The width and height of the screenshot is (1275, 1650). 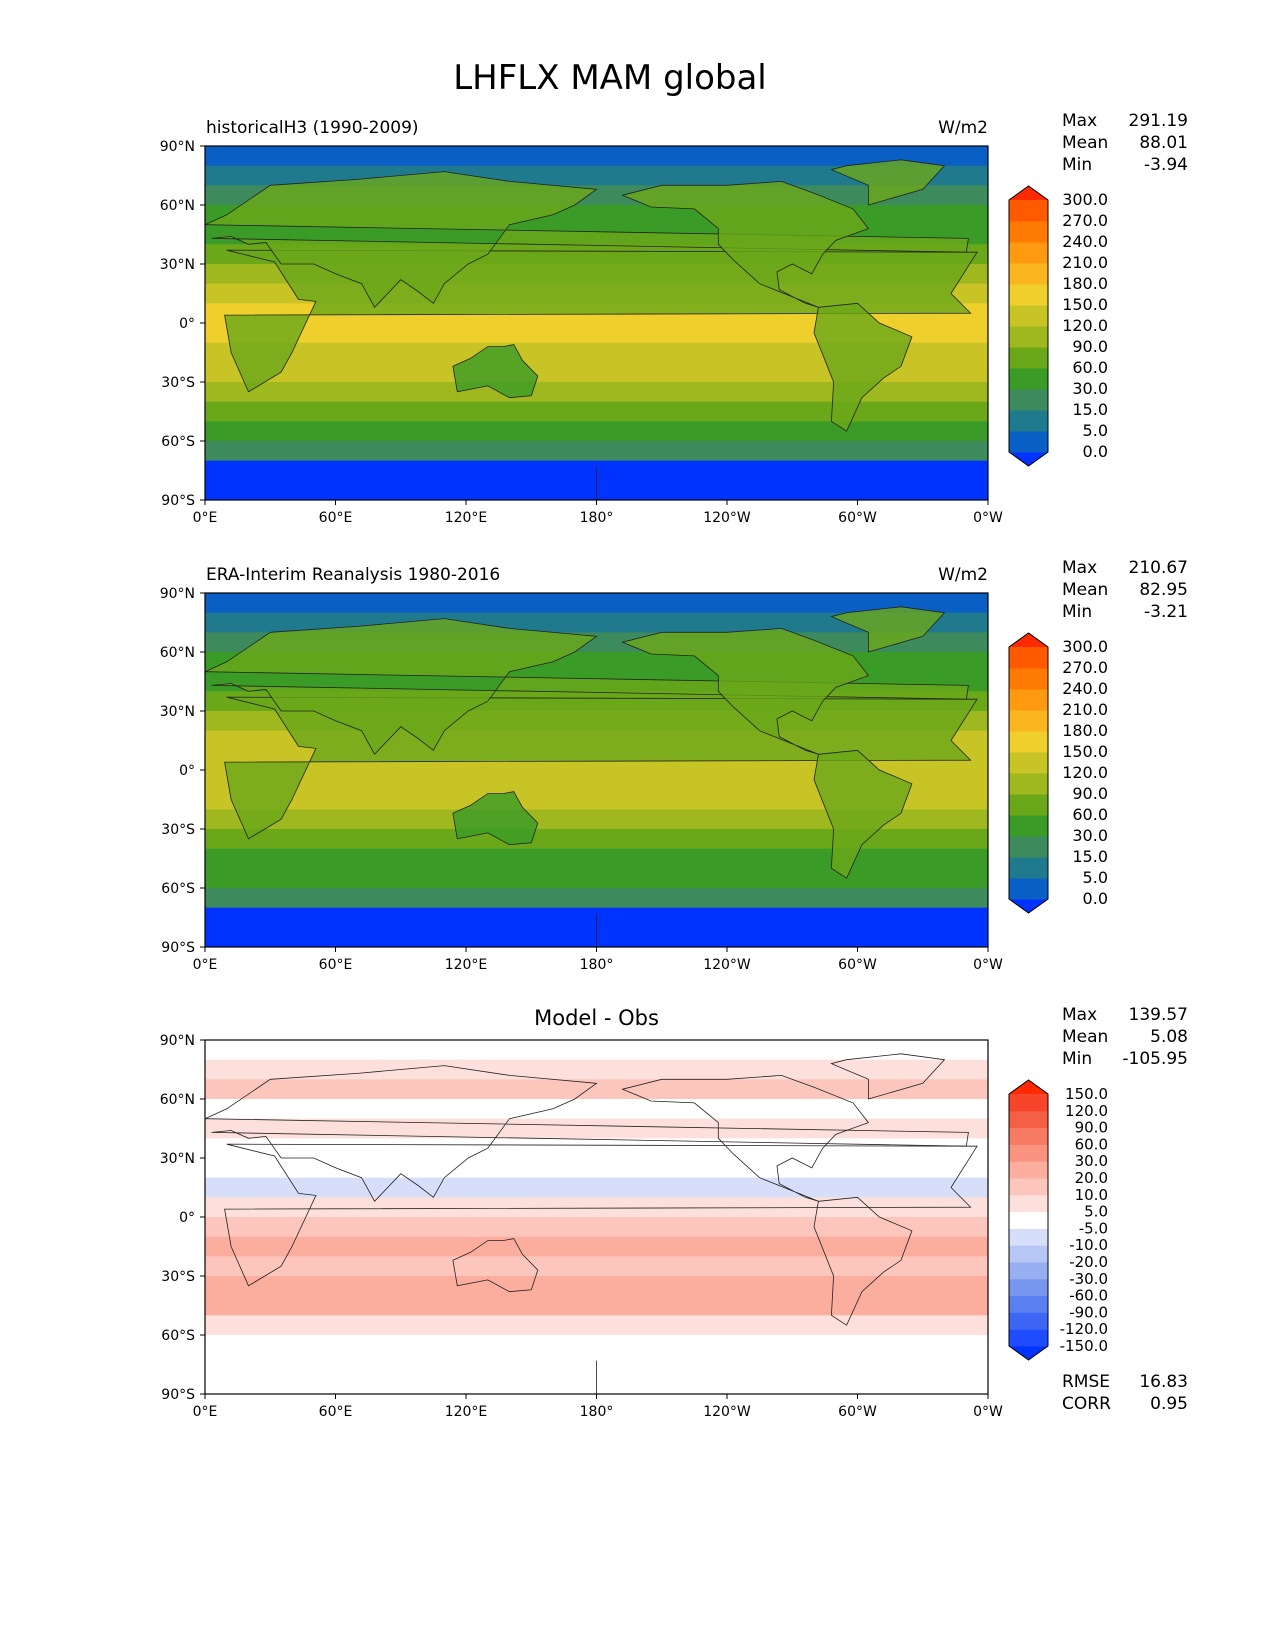 What do you see at coordinates (178, 1277) in the screenshot?
I see `y-tick-label: 30°S` at bounding box center [178, 1277].